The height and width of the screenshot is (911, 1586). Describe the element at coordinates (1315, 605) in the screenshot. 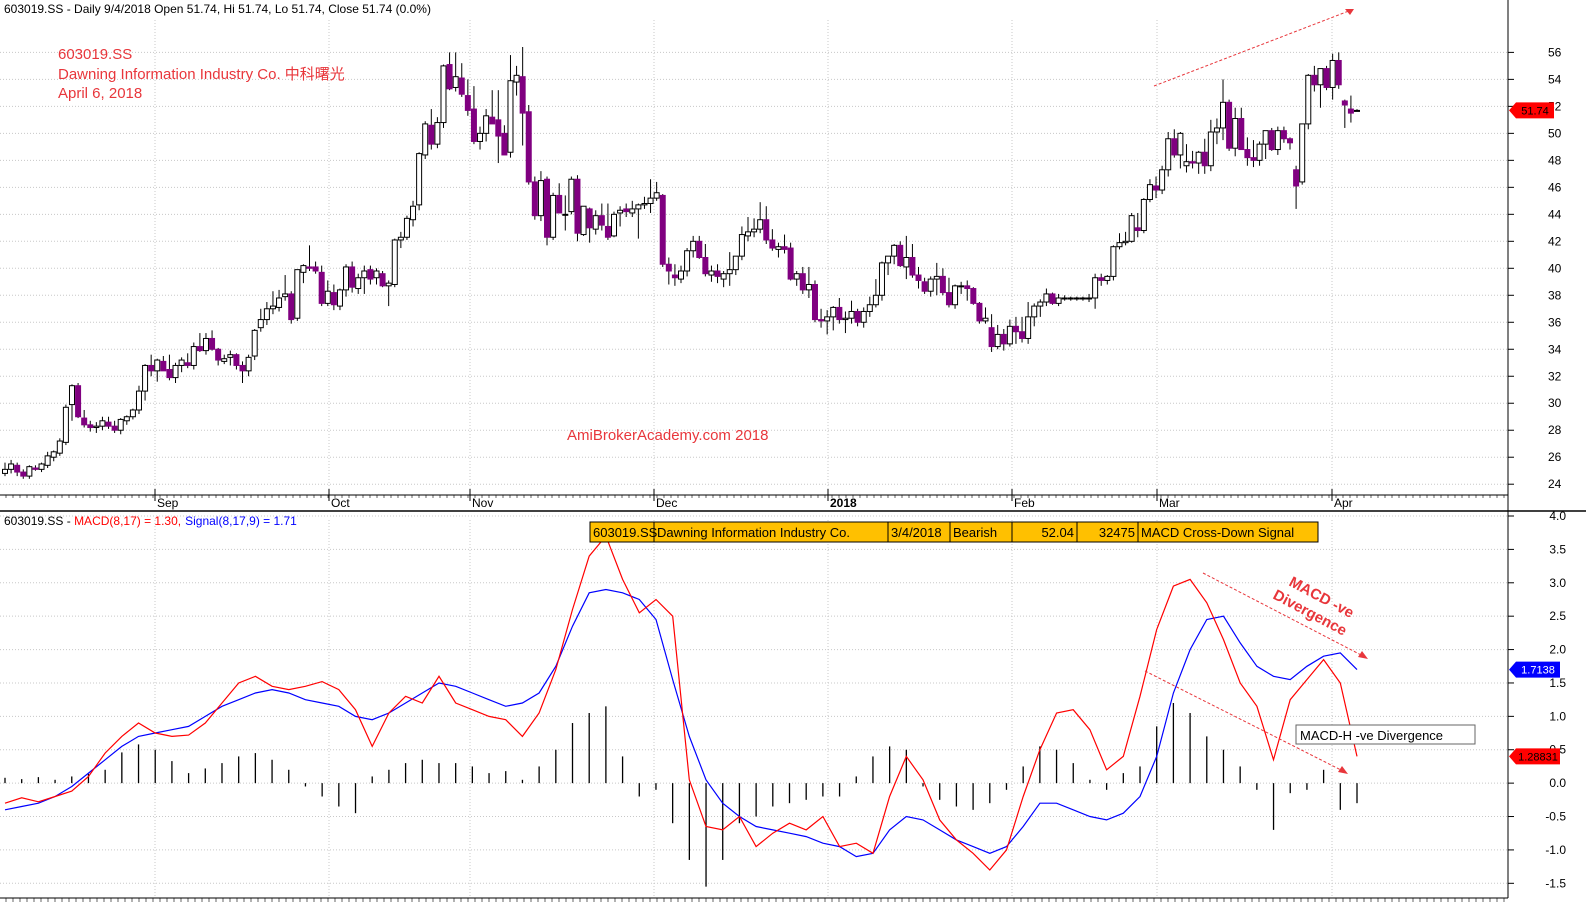

I see `macd-divergence-label: MACD -ve Divergence` at that location.